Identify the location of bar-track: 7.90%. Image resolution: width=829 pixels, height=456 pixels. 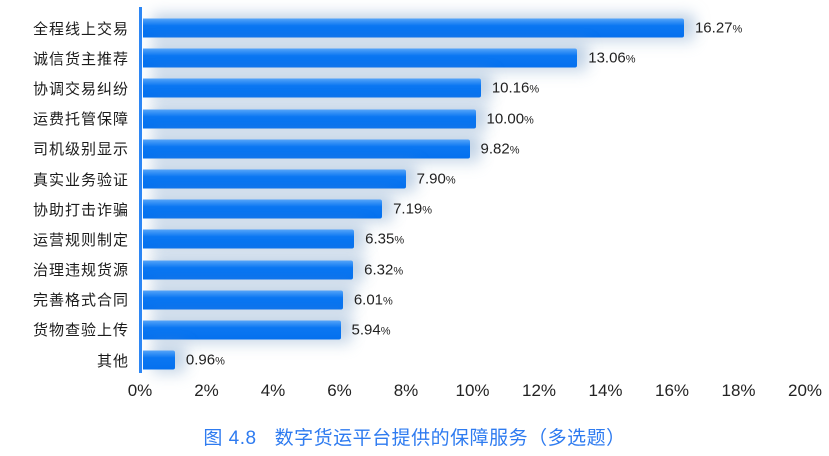
(472, 179).